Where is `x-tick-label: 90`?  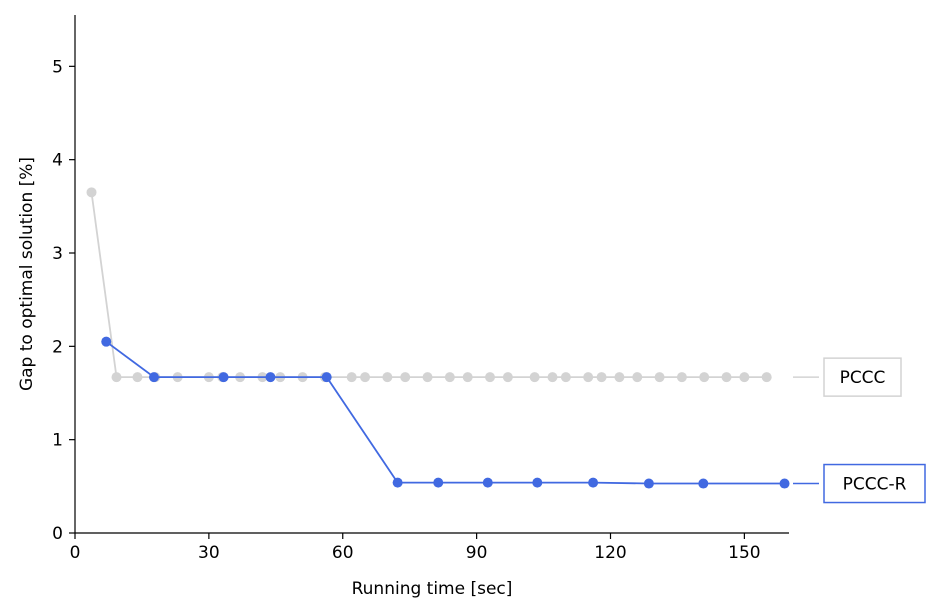 x-tick-label: 90 is located at coordinates (477, 553).